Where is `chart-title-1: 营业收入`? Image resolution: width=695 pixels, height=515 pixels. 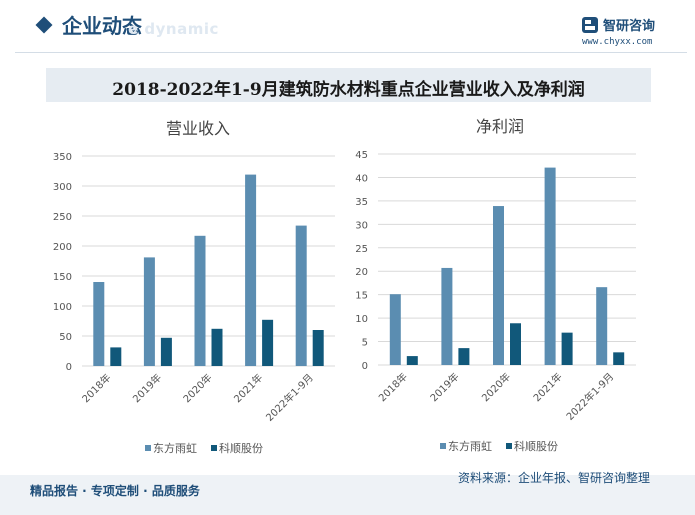 chart-title-1: 营业收入 is located at coordinates (198, 128).